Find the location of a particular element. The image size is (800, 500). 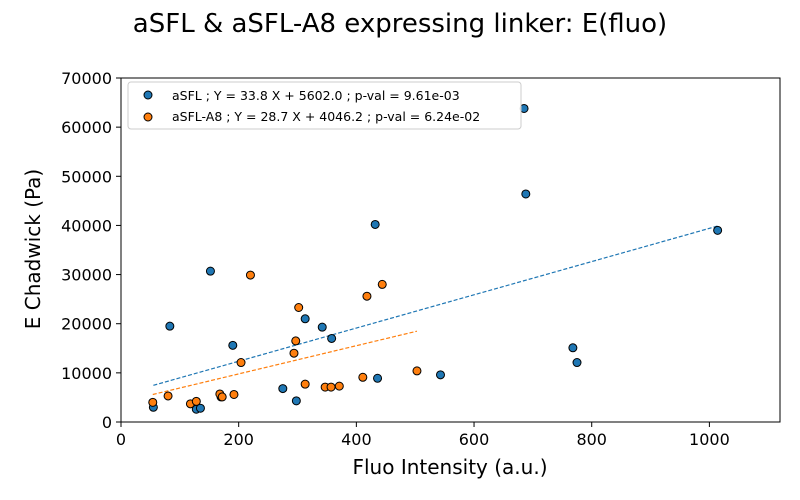

x-tick-label: 0 is located at coordinates (121, 439).